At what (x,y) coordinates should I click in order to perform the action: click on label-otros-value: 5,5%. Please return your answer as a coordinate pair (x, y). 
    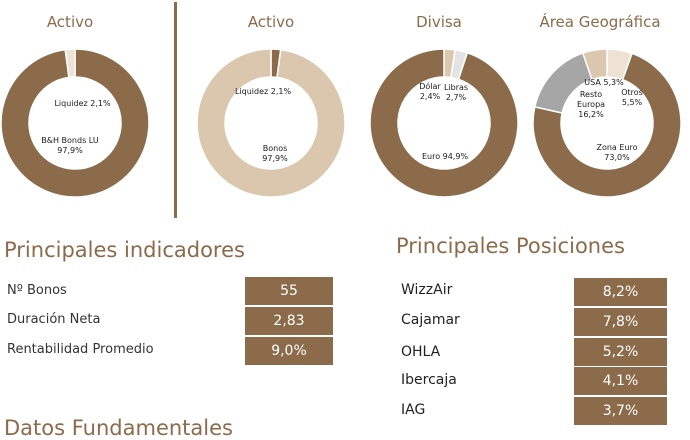
    Looking at the image, I should click on (632, 102).